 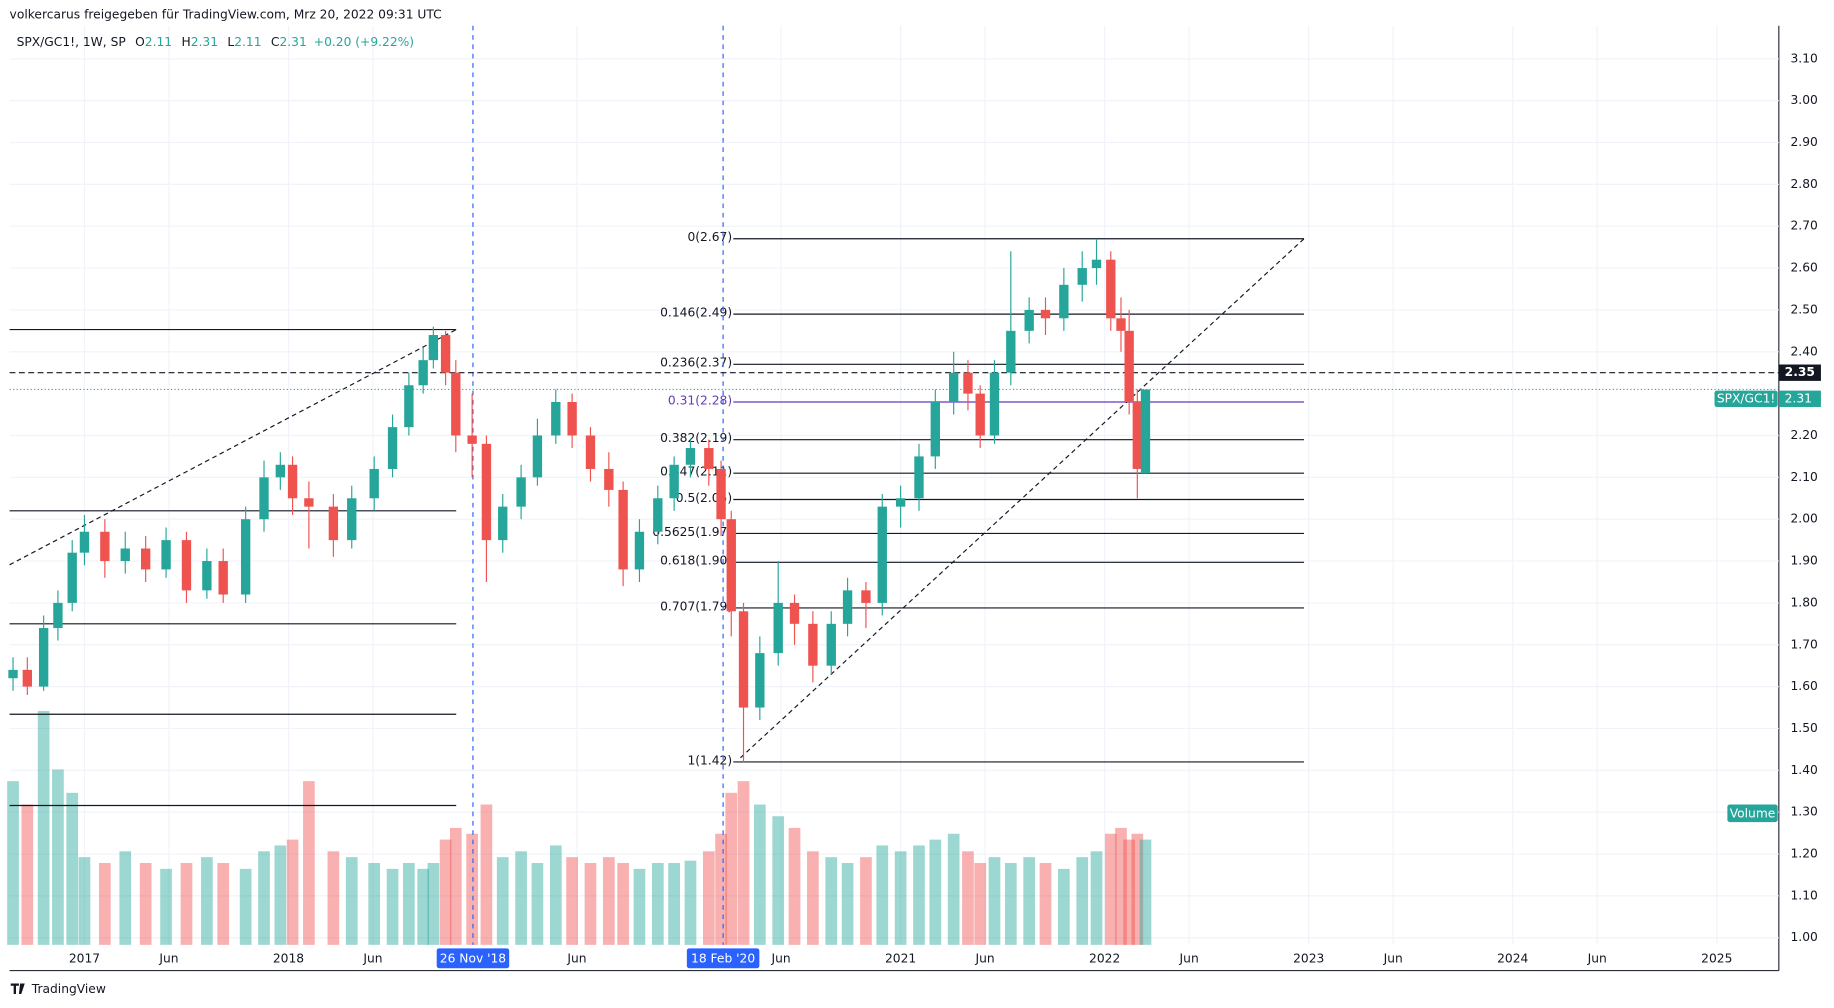 I want to click on volume-badge-label: Volume, so click(x=1753, y=813).